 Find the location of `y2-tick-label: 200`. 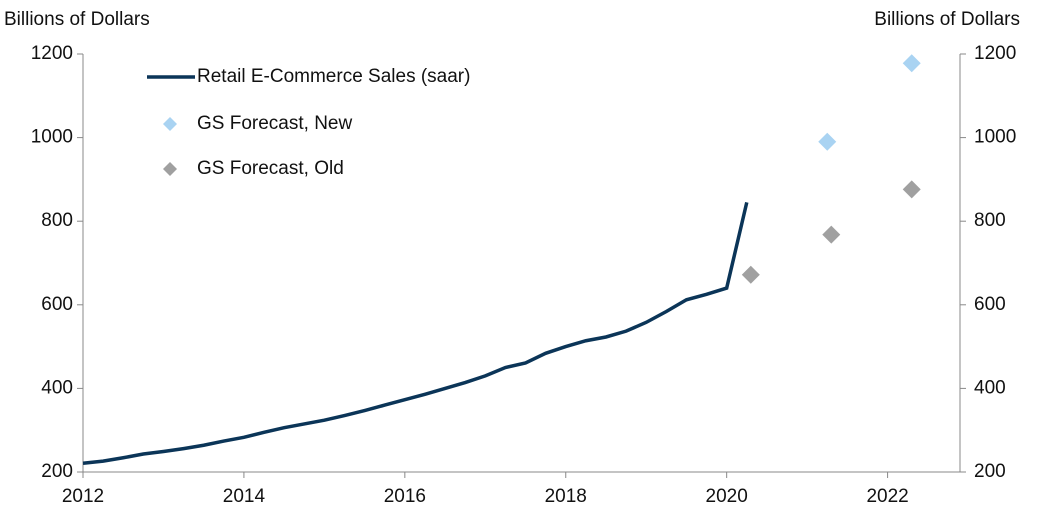

y2-tick-label: 200 is located at coordinates (990, 471).